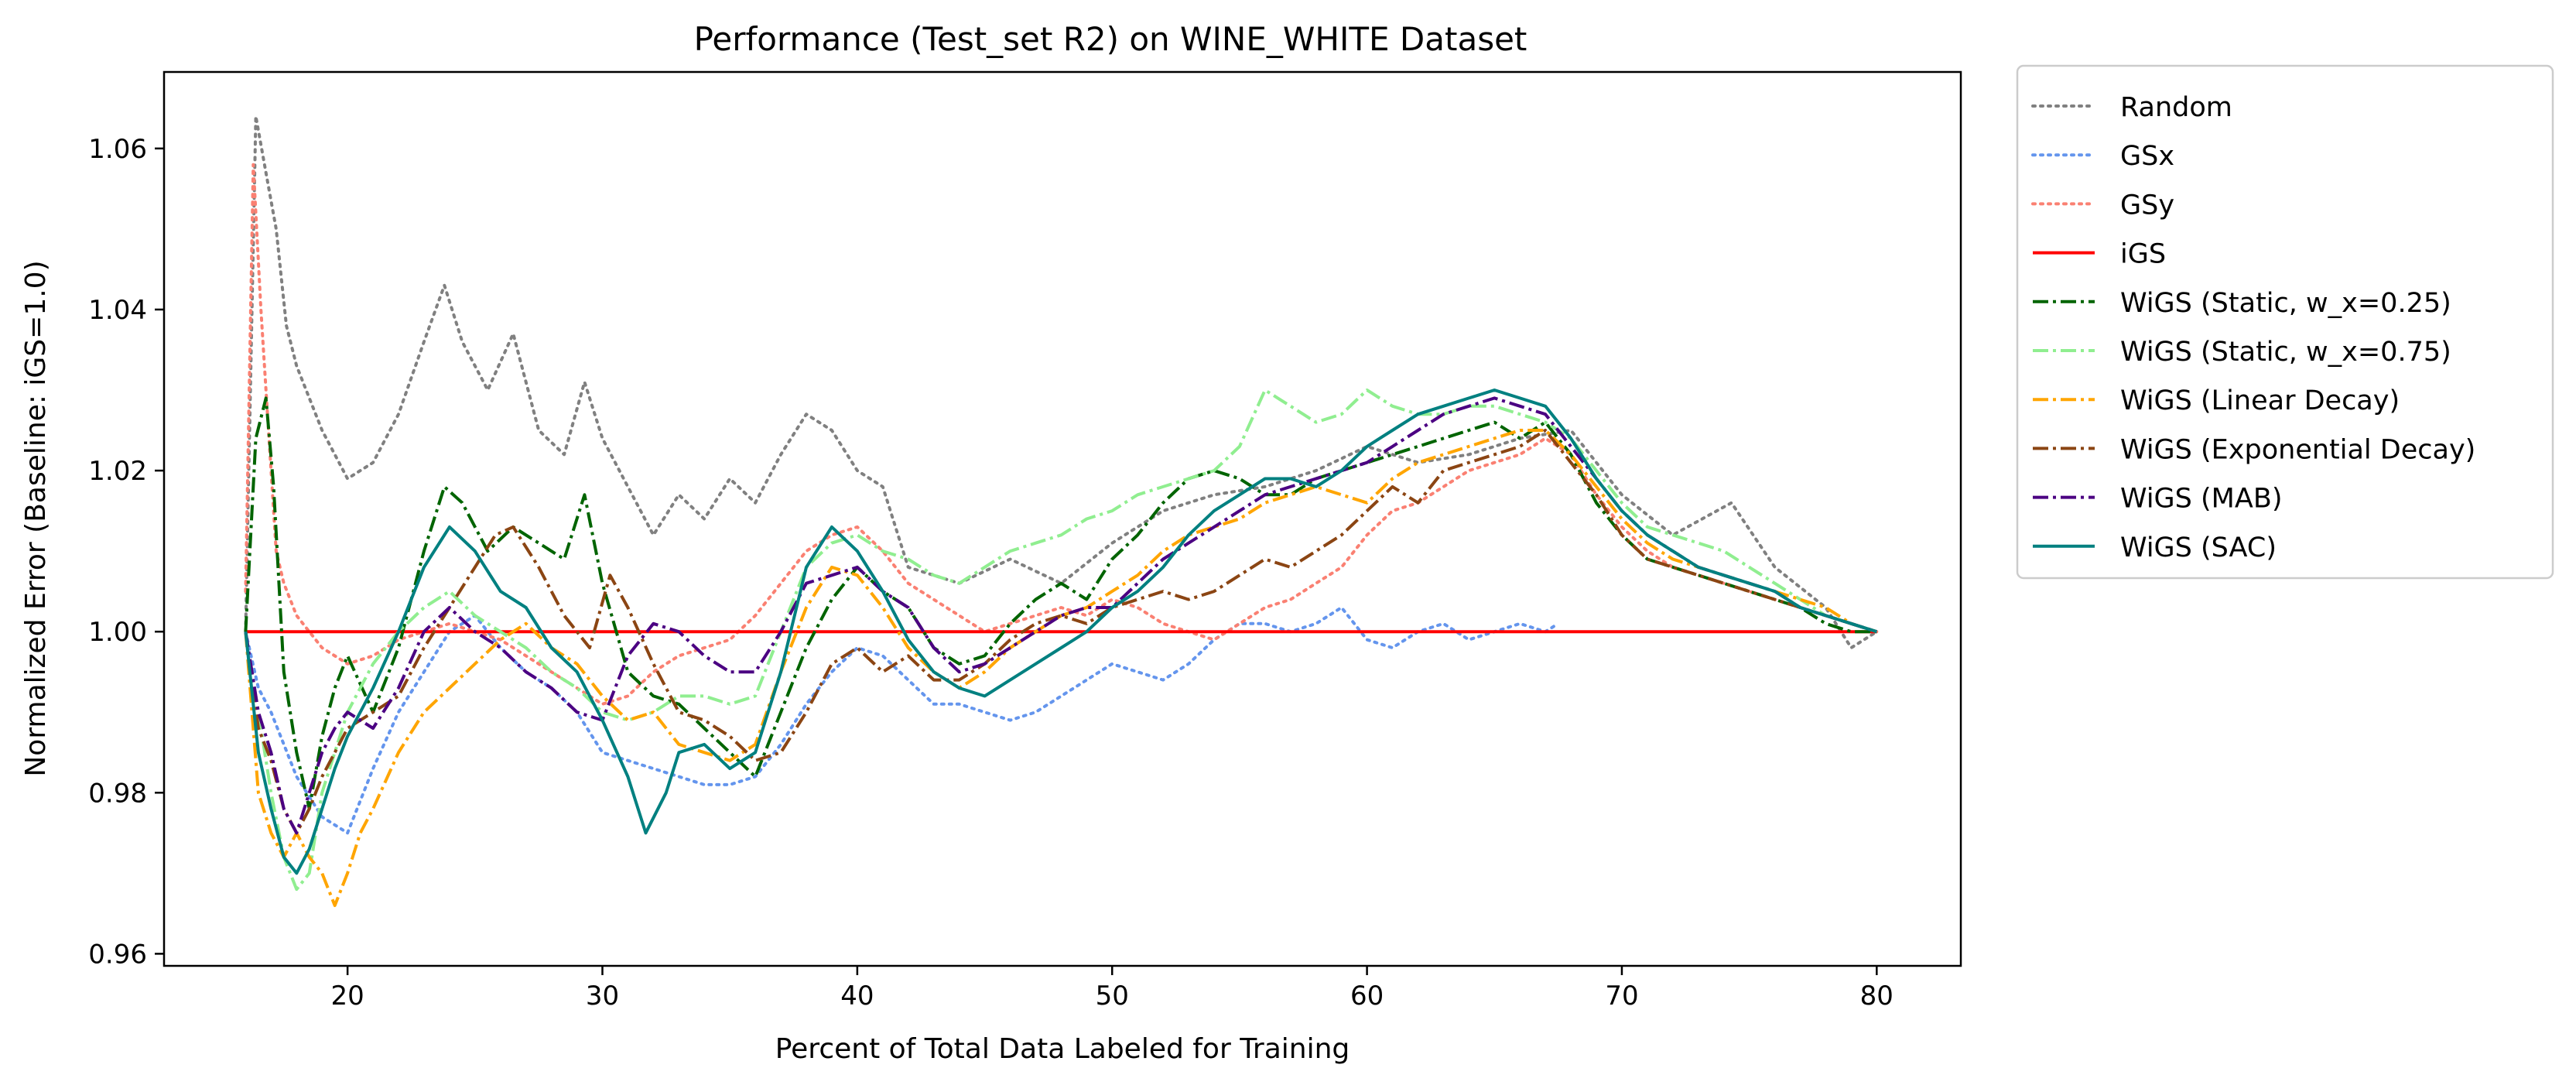 This screenshot has width=2576, height=1092. What do you see at coordinates (1622, 996) in the screenshot?
I see `x-tick-label: 70` at bounding box center [1622, 996].